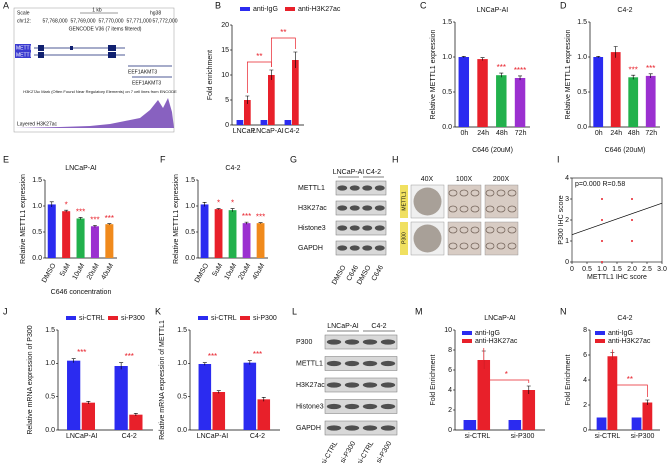 This screenshot has height=463, width=669. I want to click on legend-label: si-P300, so click(133, 318).